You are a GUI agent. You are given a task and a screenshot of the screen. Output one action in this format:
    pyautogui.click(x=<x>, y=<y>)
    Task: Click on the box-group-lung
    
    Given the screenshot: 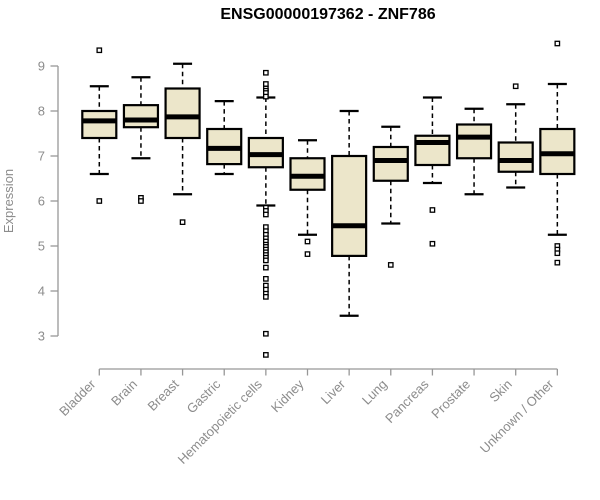 What is the action you would take?
    pyautogui.click(x=390, y=196)
    